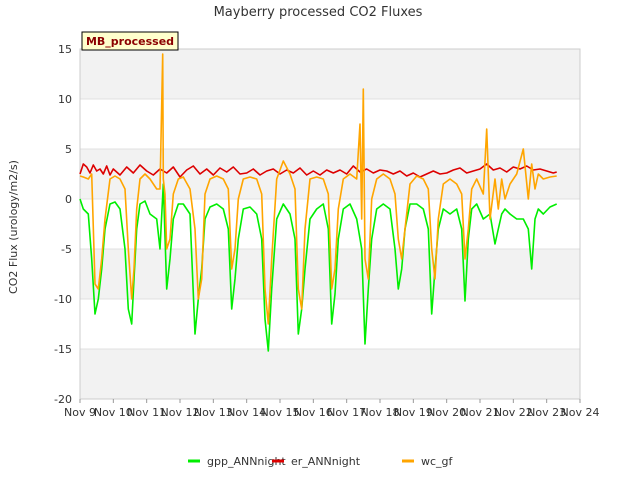 This screenshot has width=640, height=480. I want to click on badge: MB_processed, so click(130, 41).